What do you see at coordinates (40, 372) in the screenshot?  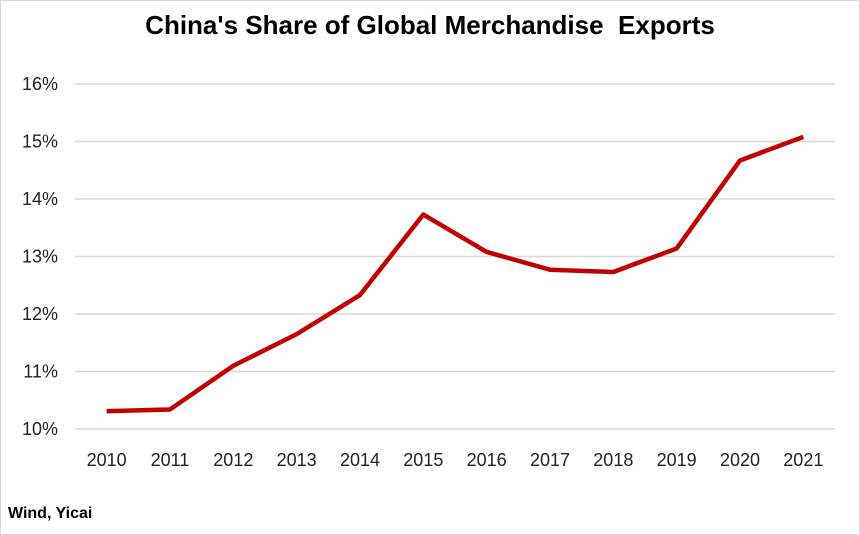 I see `y-tick-label: 11%` at bounding box center [40, 372].